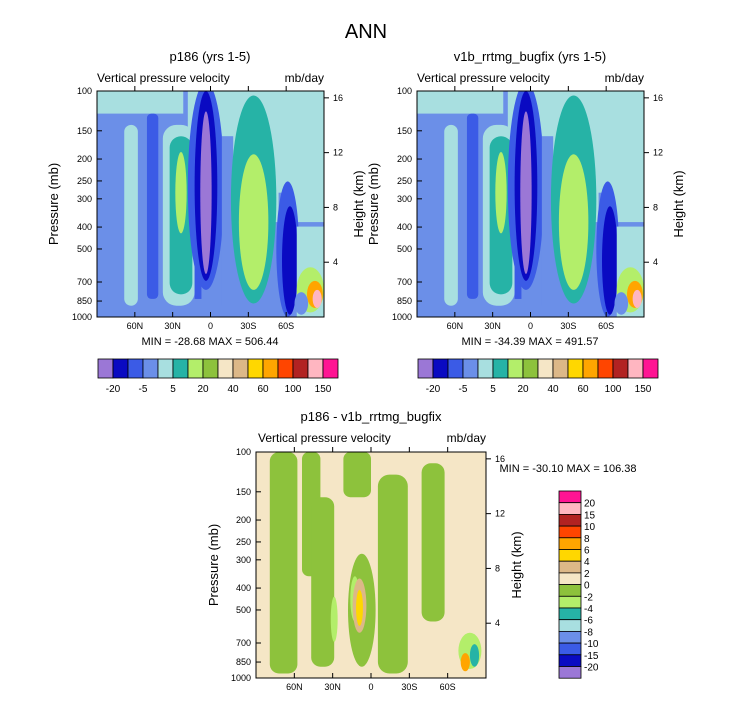  I want to click on contour-field, so click(530, 204).